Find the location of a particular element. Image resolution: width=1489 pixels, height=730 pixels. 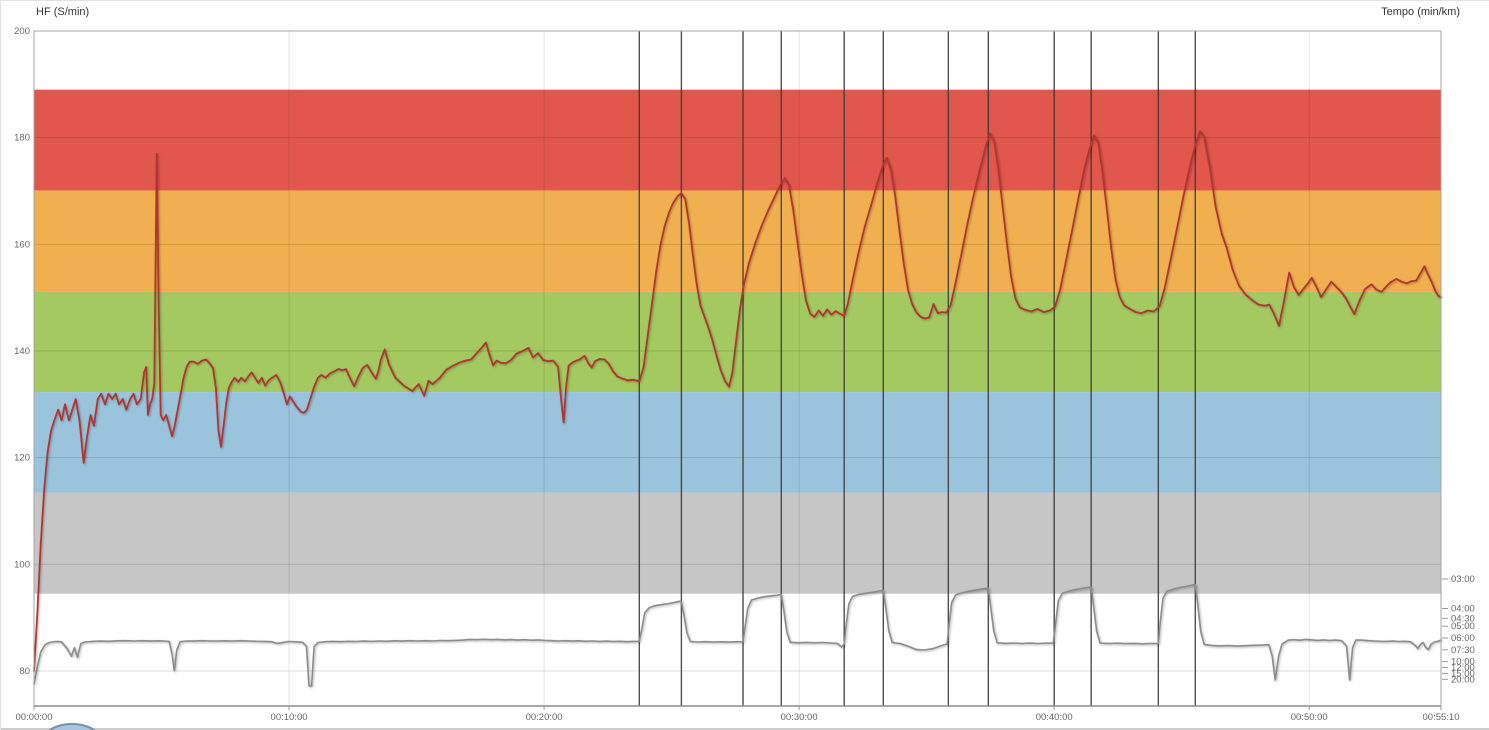

pace-axis-tick-label: 03:00 is located at coordinates (1463, 579).